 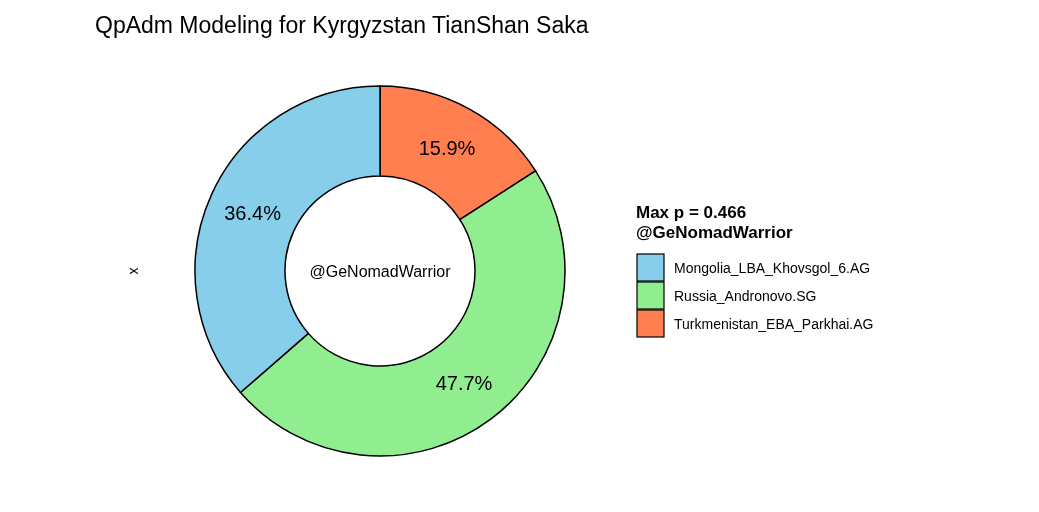 I want to click on legend-label: Turkmenistan_EBA_Parkhai.AG, so click(x=774, y=324).